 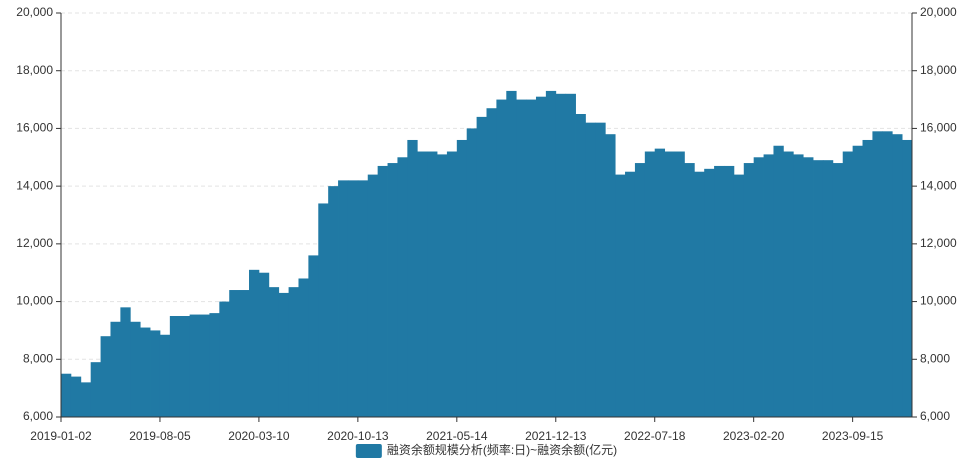 I want to click on y-tick-label: 16,000, so click(x=34, y=128).